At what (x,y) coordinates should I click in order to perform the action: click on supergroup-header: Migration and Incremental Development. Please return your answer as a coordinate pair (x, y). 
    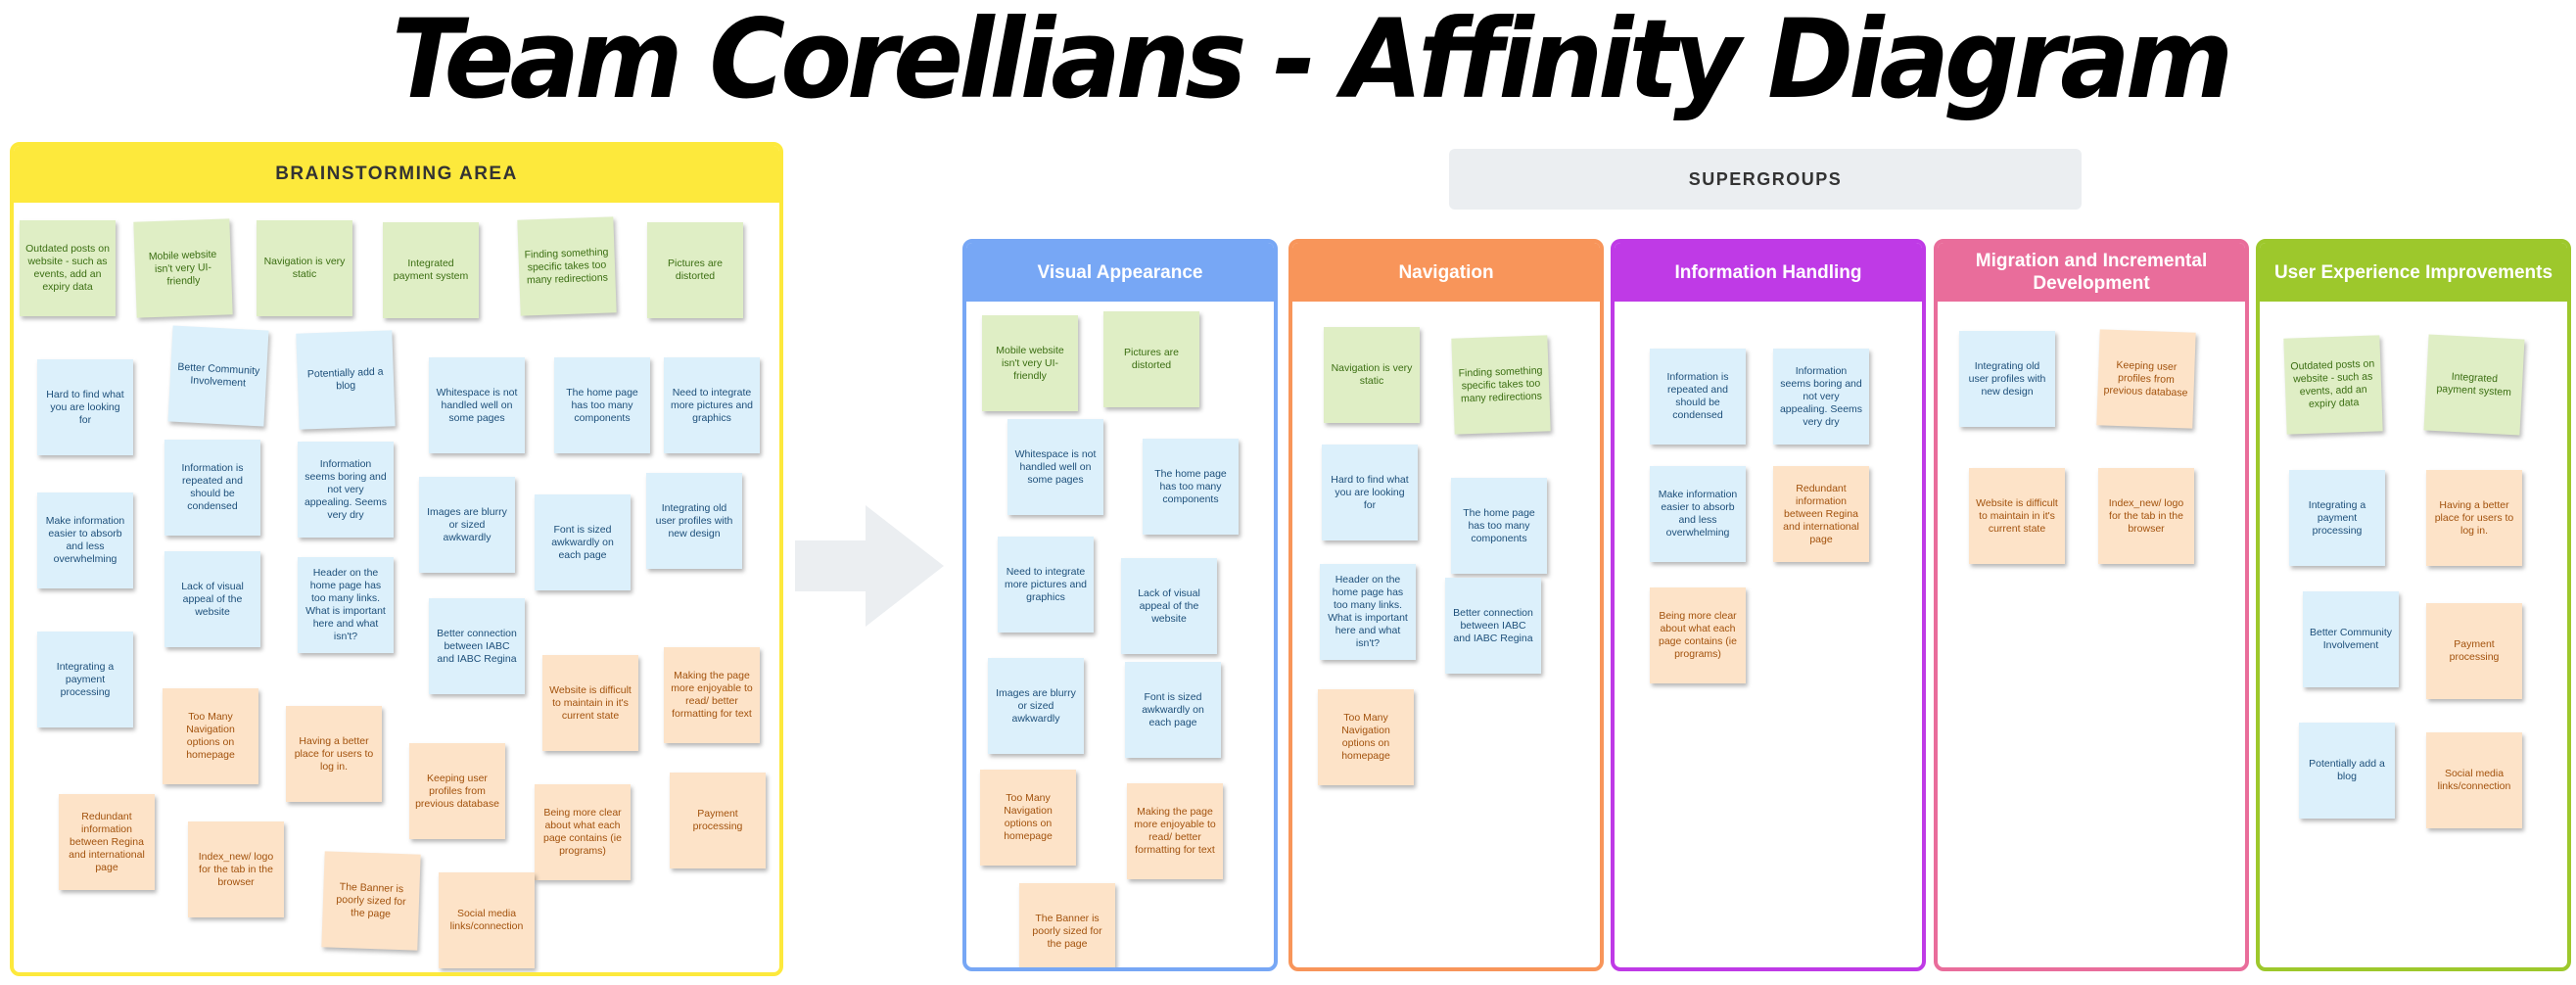
    Looking at the image, I should click on (2091, 272).